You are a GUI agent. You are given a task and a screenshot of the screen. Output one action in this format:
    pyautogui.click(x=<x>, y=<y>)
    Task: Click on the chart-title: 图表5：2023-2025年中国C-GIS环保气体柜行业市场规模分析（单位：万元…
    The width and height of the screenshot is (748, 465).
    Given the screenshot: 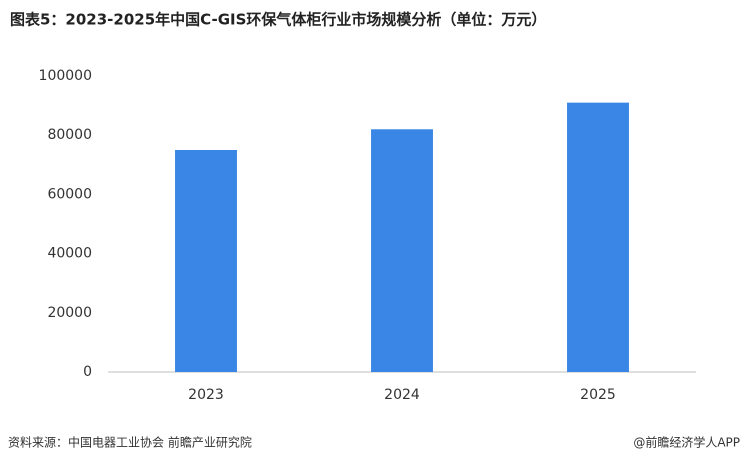 What is the action you would take?
    pyautogui.click(x=278, y=20)
    